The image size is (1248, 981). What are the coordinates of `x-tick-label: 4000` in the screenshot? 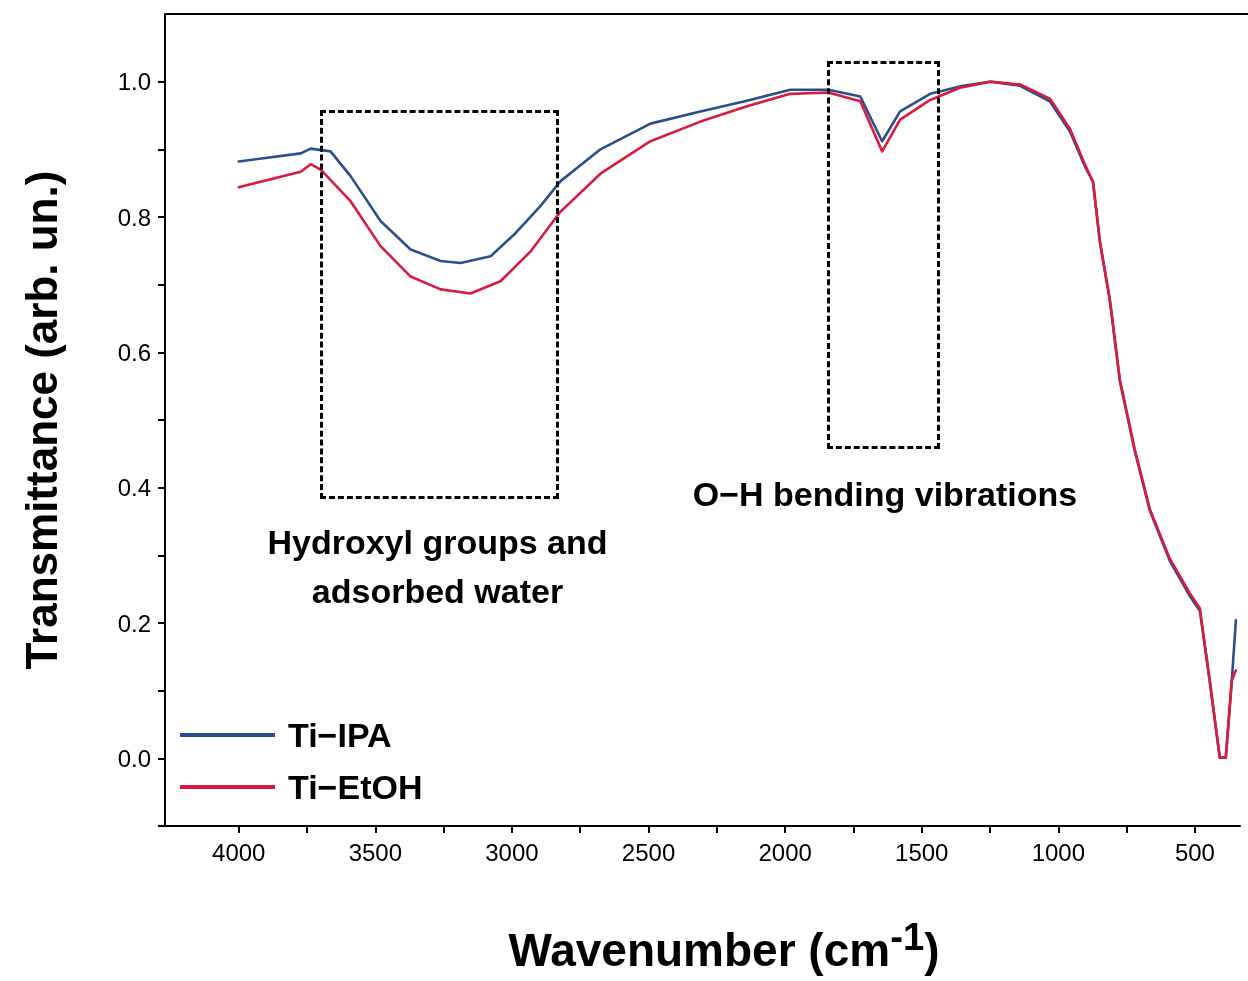 It's located at (239, 852).